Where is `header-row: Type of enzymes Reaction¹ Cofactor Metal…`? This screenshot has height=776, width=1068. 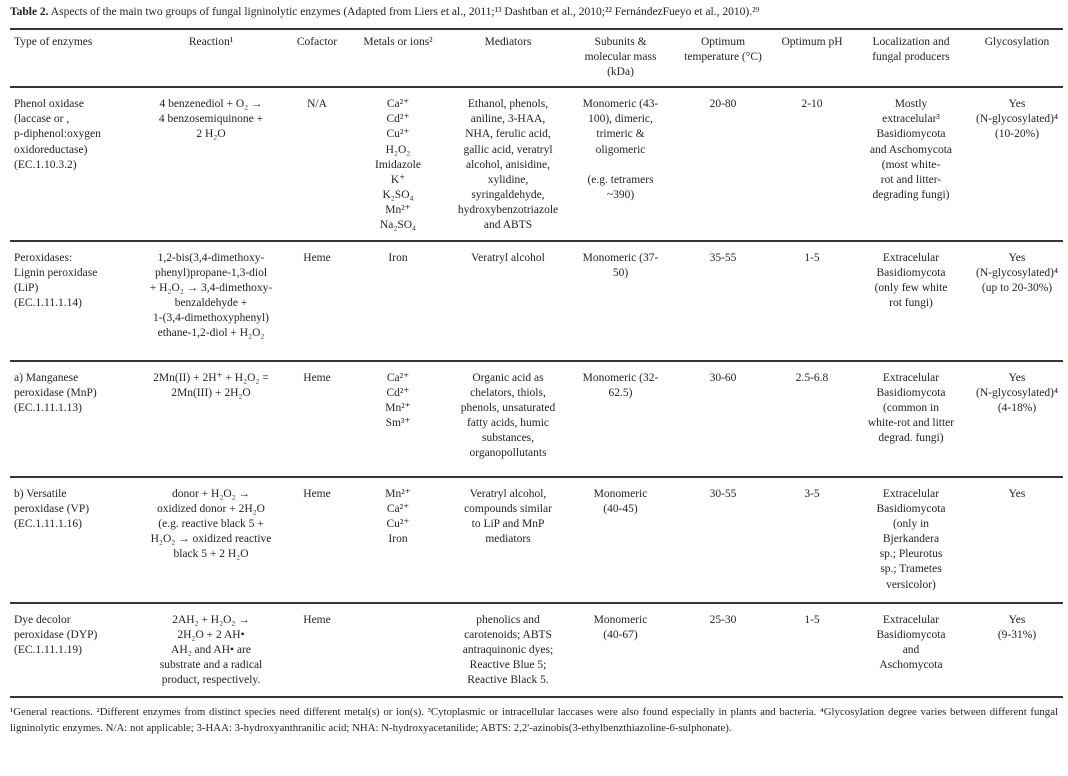
header-row: Type of enzymes Reaction¹ Cofactor Metal… is located at coordinates (536, 58).